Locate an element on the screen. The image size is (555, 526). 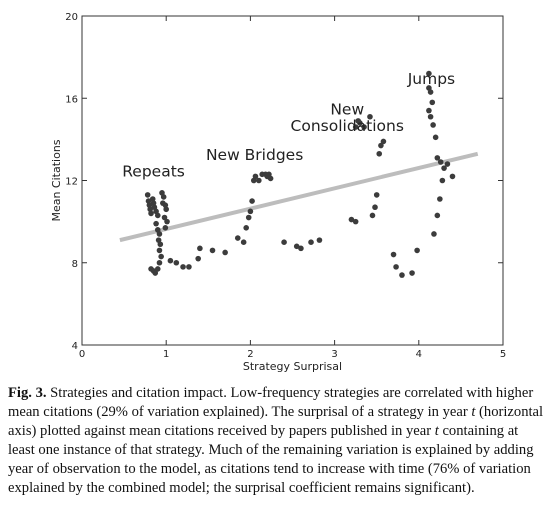
trendline-layer is located at coordinates (299, 197).